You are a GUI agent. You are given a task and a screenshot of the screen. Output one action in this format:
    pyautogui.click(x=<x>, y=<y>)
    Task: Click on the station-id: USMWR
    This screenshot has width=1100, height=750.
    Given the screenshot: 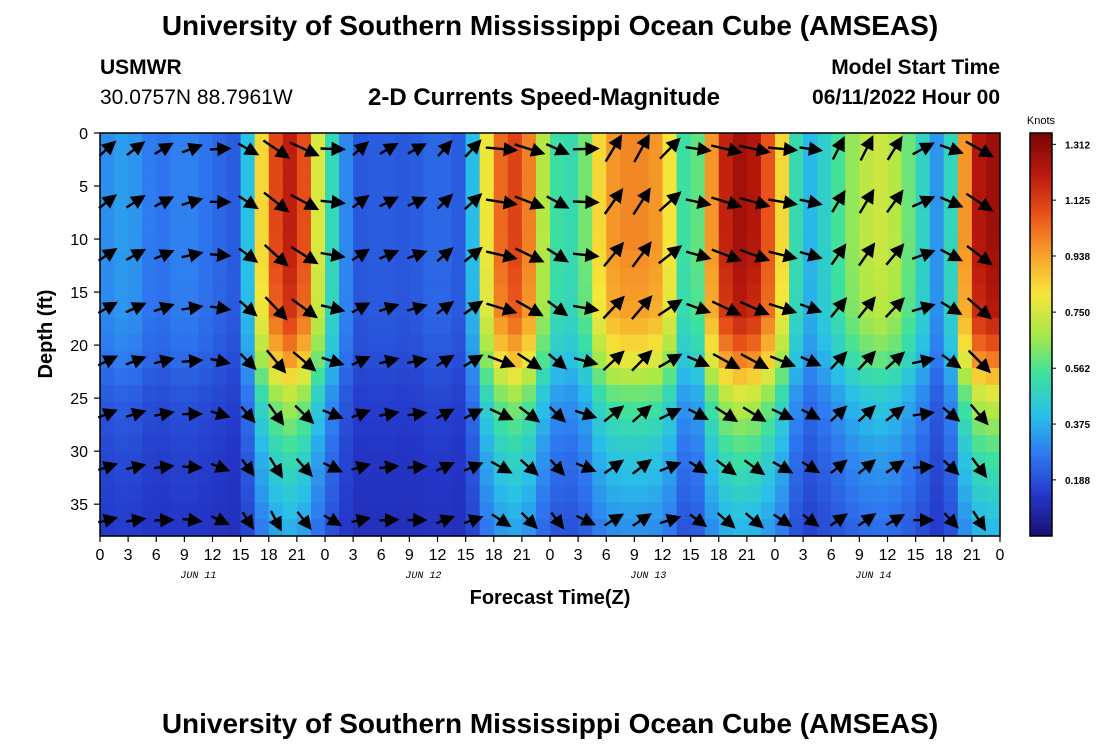 What is the action you would take?
    pyautogui.click(x=141, y=67)
    